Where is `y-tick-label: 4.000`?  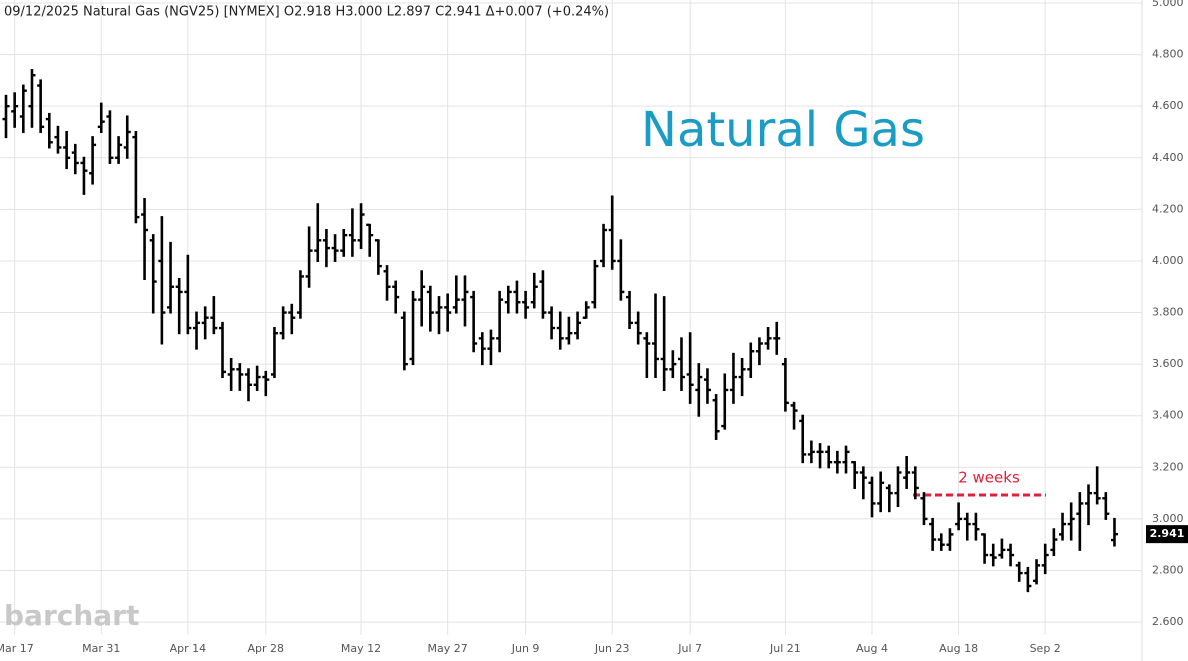
y-tick-label: 4.000 is located at coordinates (1168, 260).